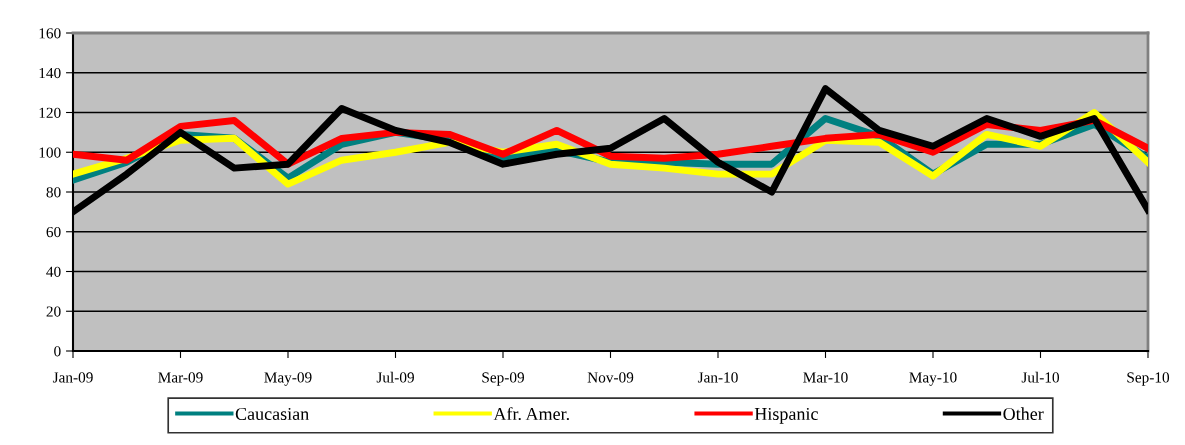 The height and width of the screenshot is (445, 1185). Describe the element at coordinates (531, 414) in the screenshot. I see `legend-label: Afr. Amer.` at that location.